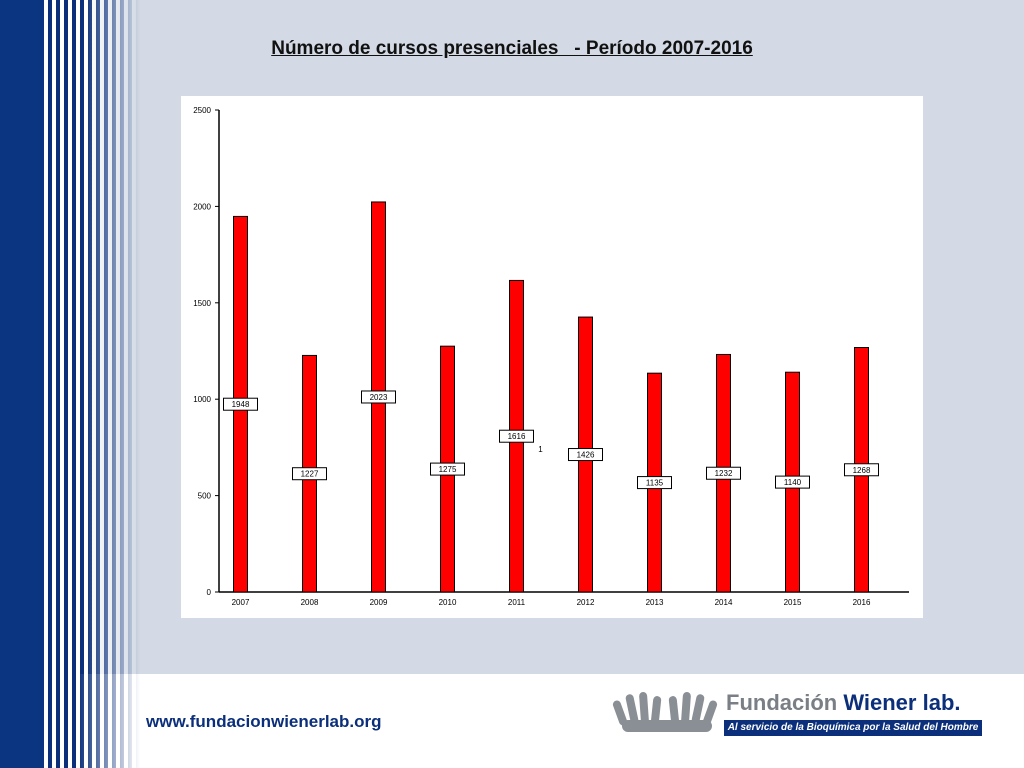  What do you see at coordinates (843, 702) in the screenshot?
I see `logo-name: Fundación Wiener lab.` at bounding box center [843, 702].